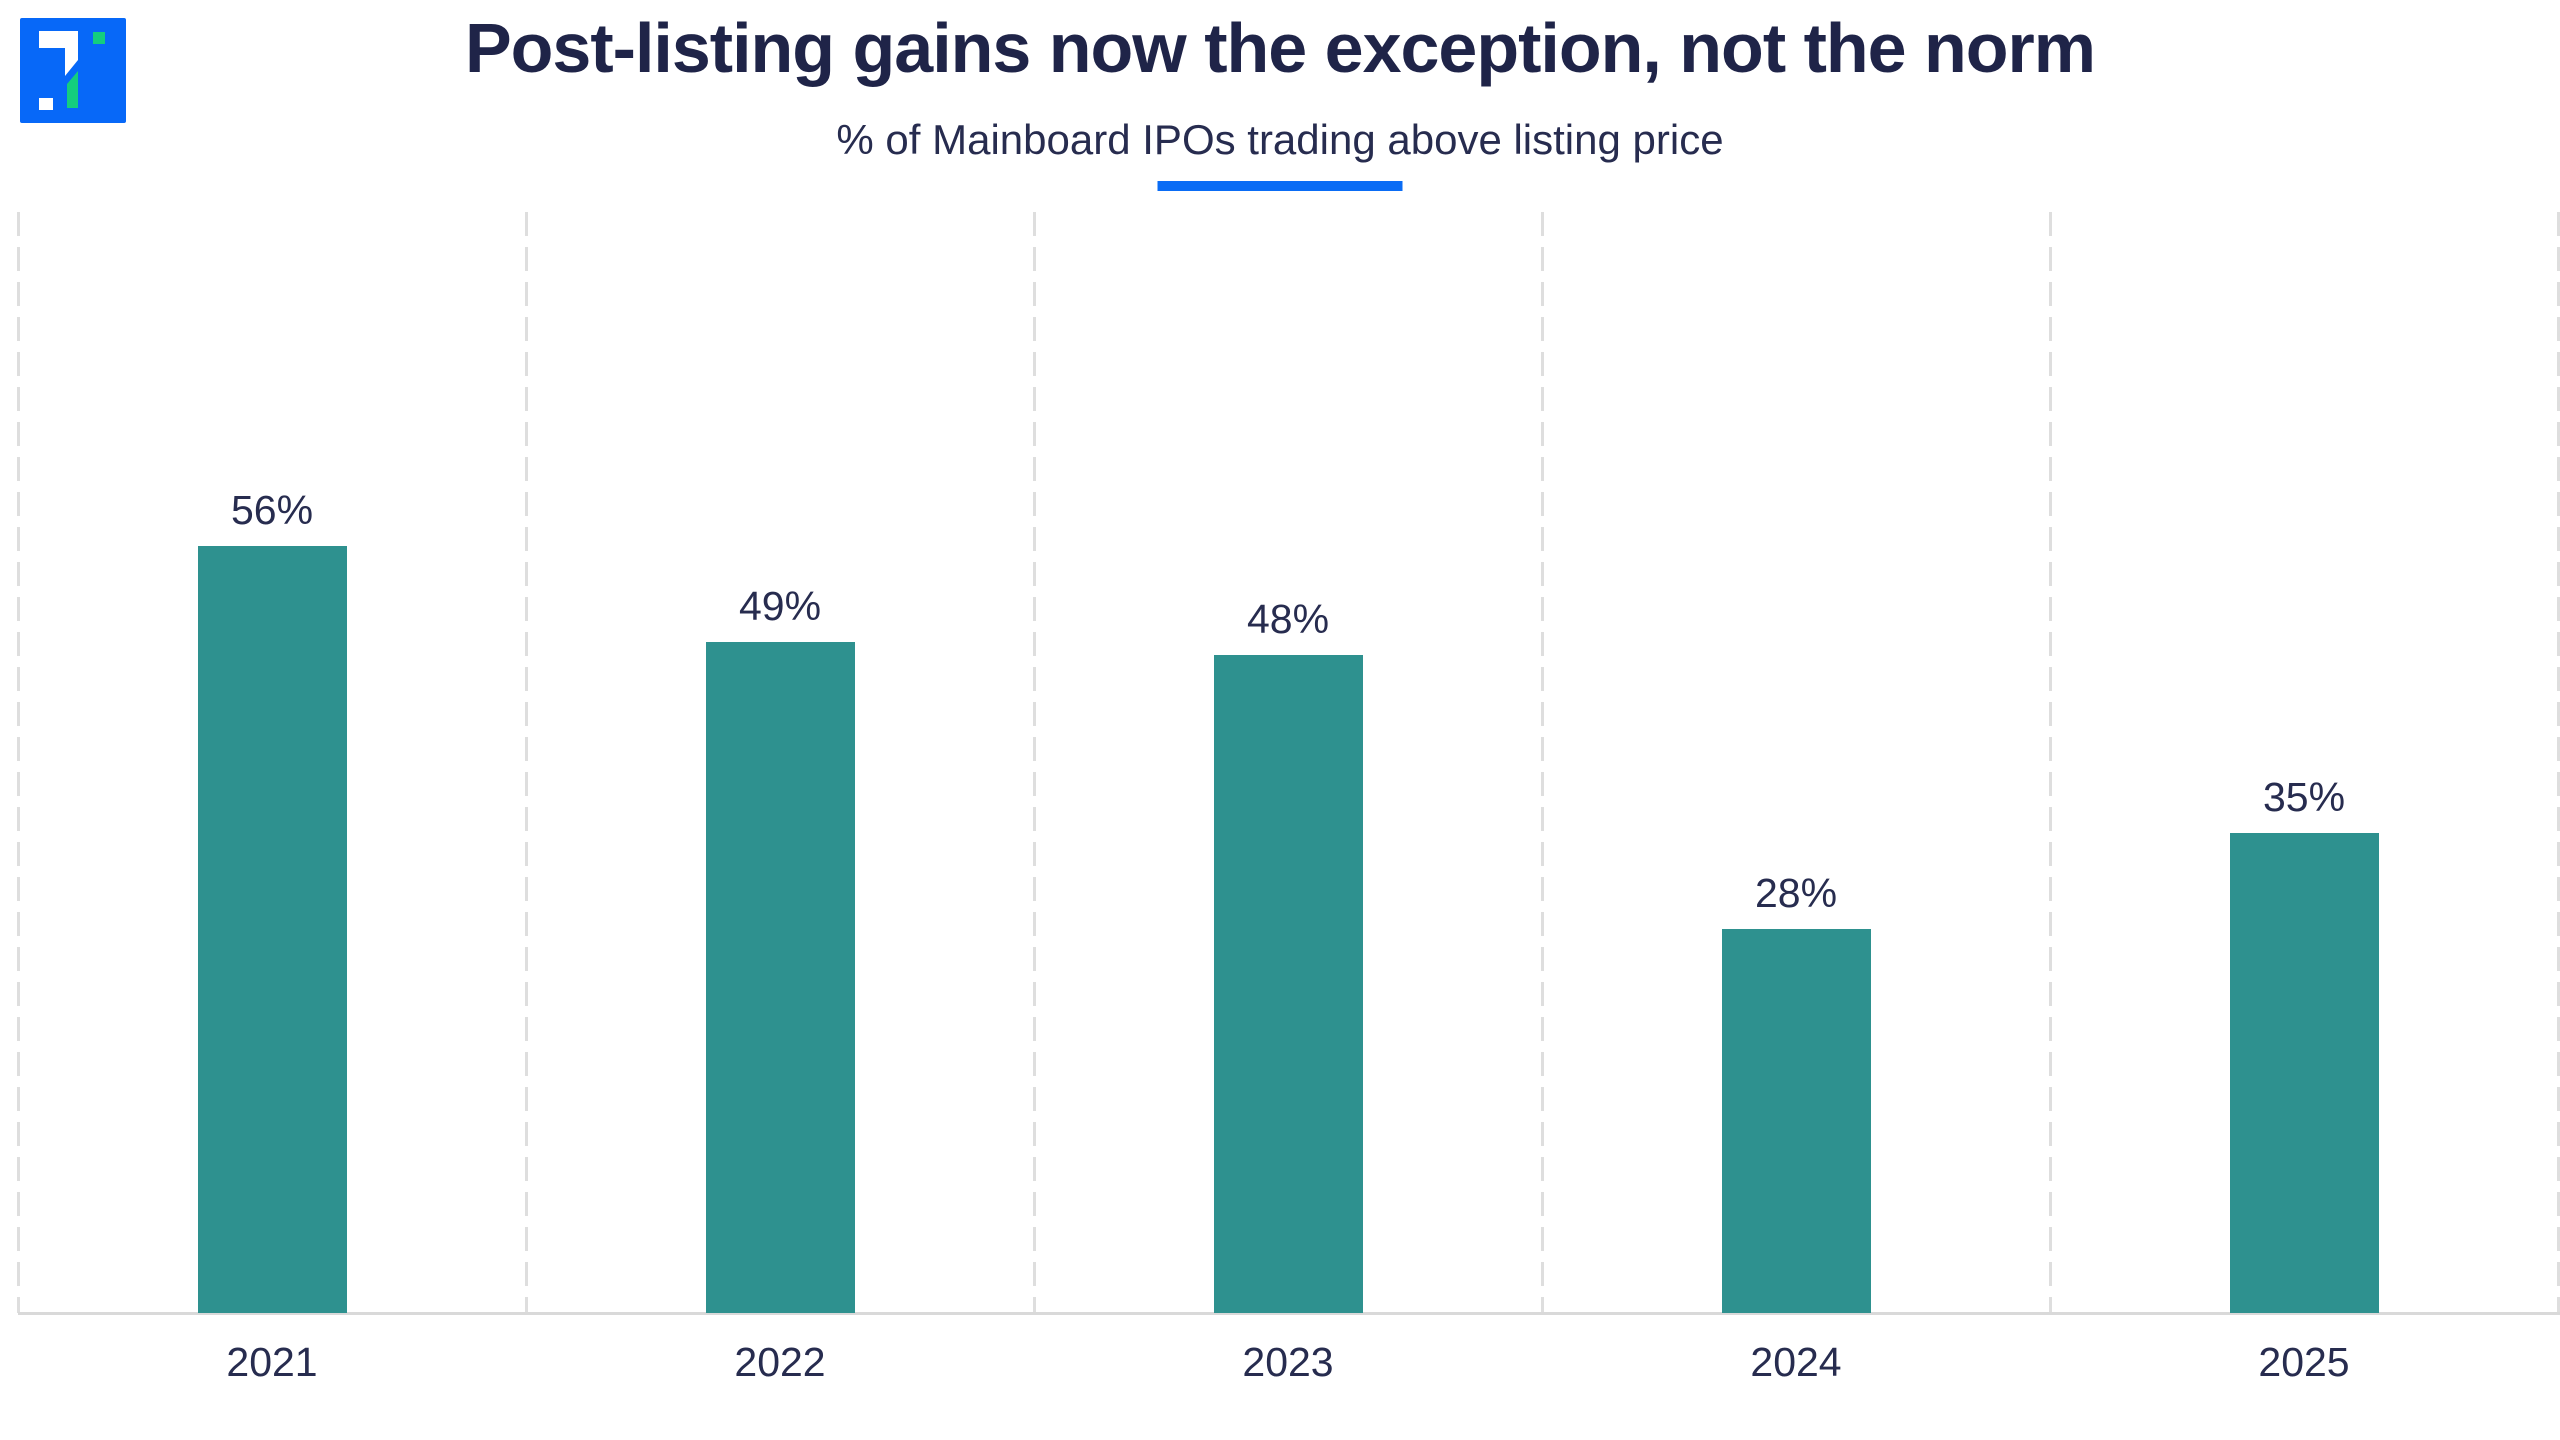 This screenshot has width=2560, height=1440. What do you see at coordinates (73, 70) in the screenshot?
I see `brand-logo-icon` at bounding box center [73, 70].